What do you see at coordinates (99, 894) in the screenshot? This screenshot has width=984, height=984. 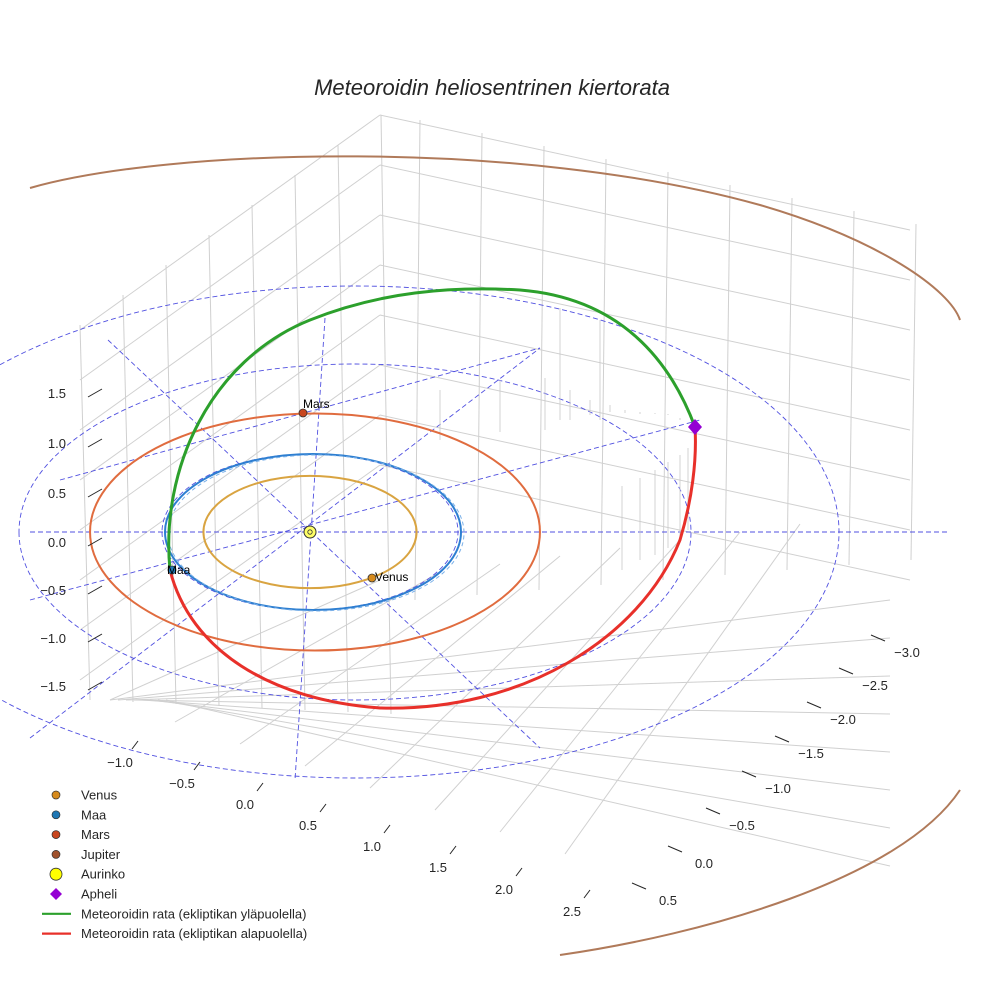 I see `legend-label: Apheli` at bounding box center [99, 894].